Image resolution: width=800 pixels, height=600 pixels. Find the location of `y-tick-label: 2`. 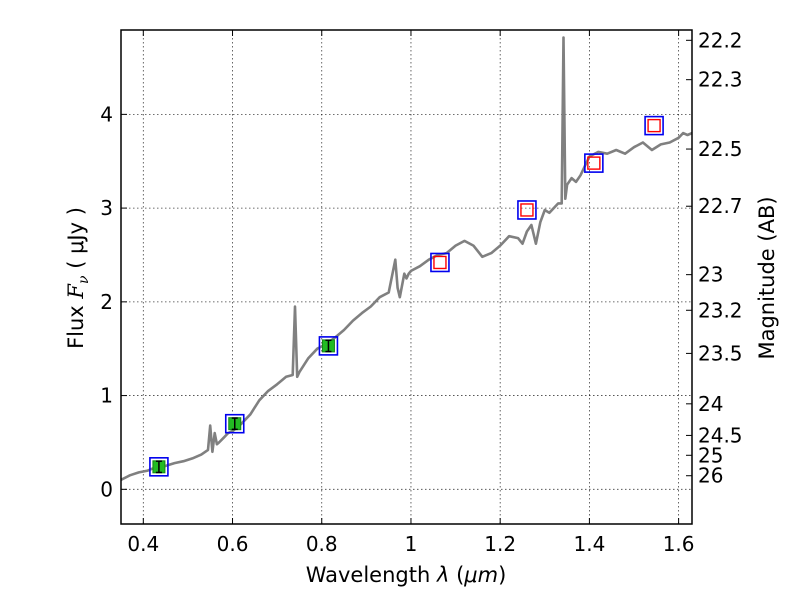

y-tick-label: 2 is located at coordinates (106, 302).